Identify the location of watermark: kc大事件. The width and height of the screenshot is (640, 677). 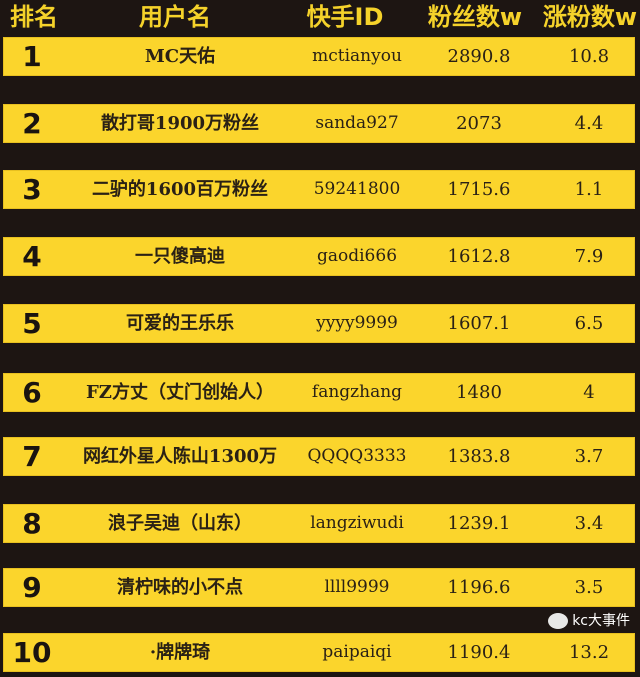
(589, 621).